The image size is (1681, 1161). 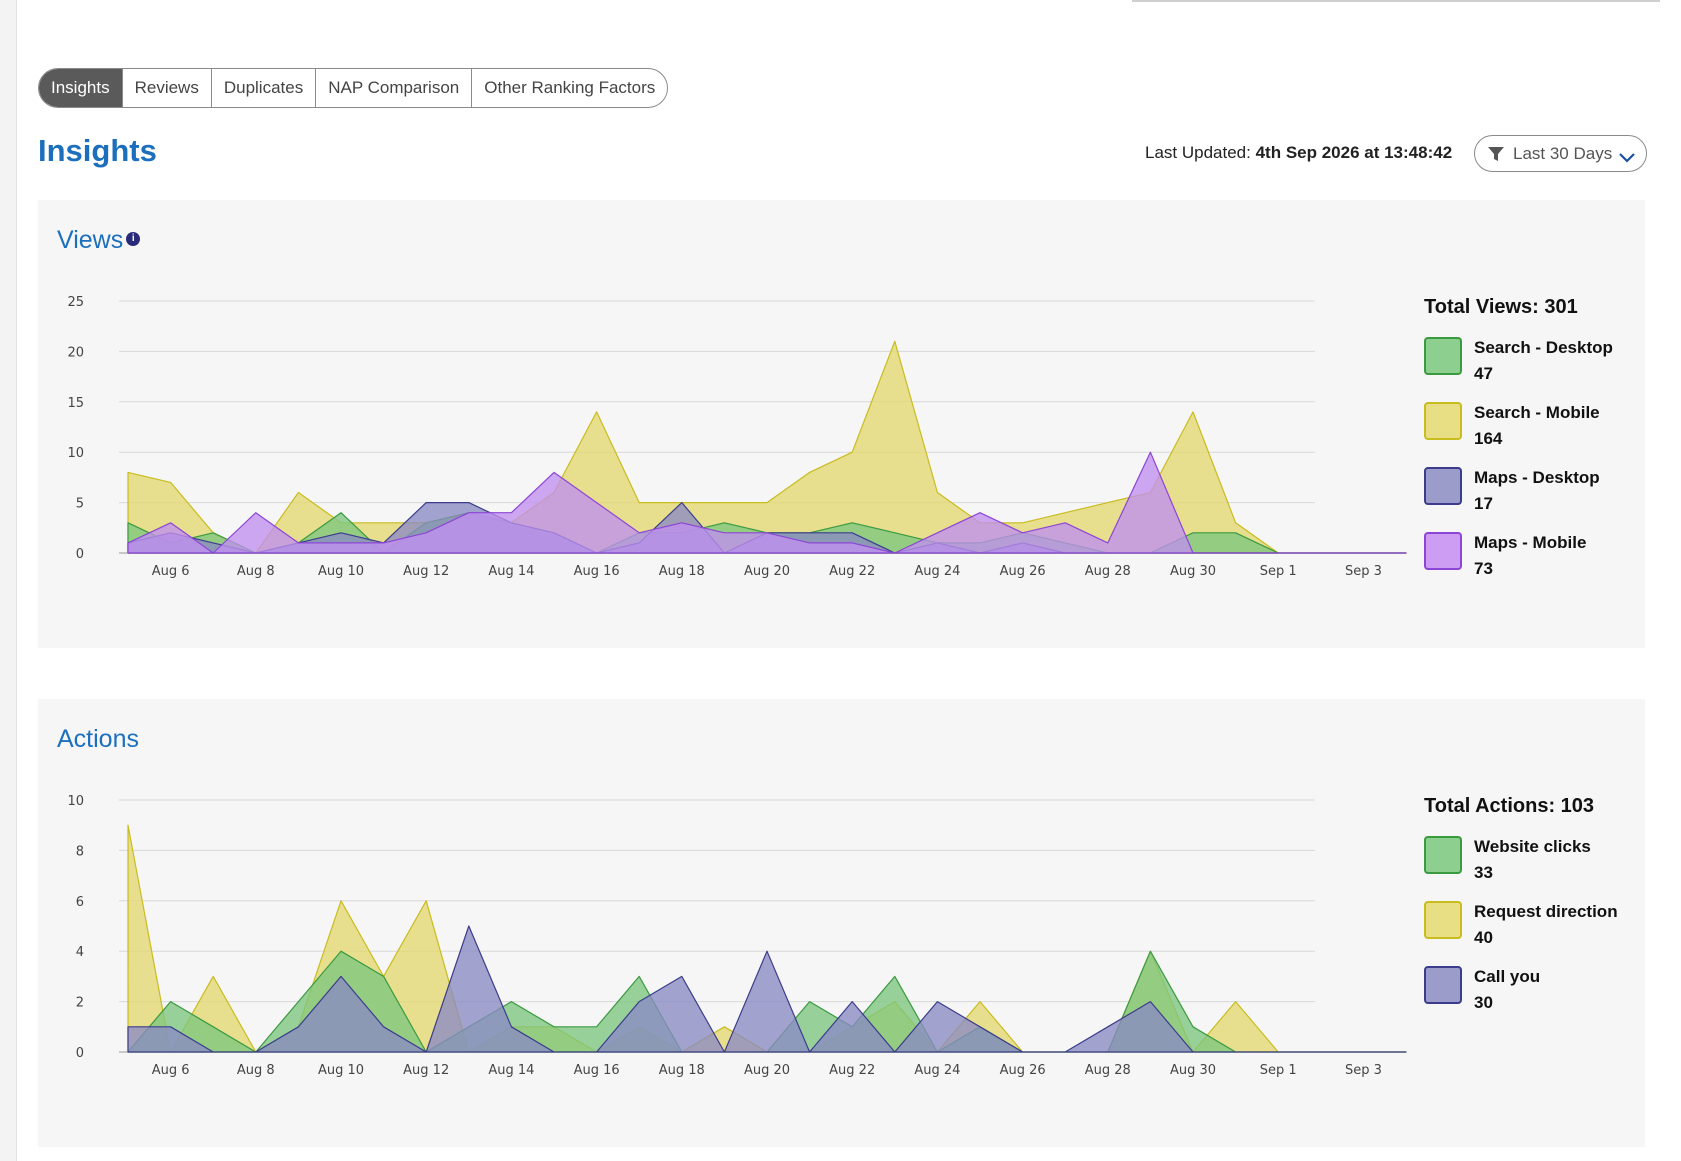 I want to click on views-total: Total Views: 301, so click(x=1501, y=307).